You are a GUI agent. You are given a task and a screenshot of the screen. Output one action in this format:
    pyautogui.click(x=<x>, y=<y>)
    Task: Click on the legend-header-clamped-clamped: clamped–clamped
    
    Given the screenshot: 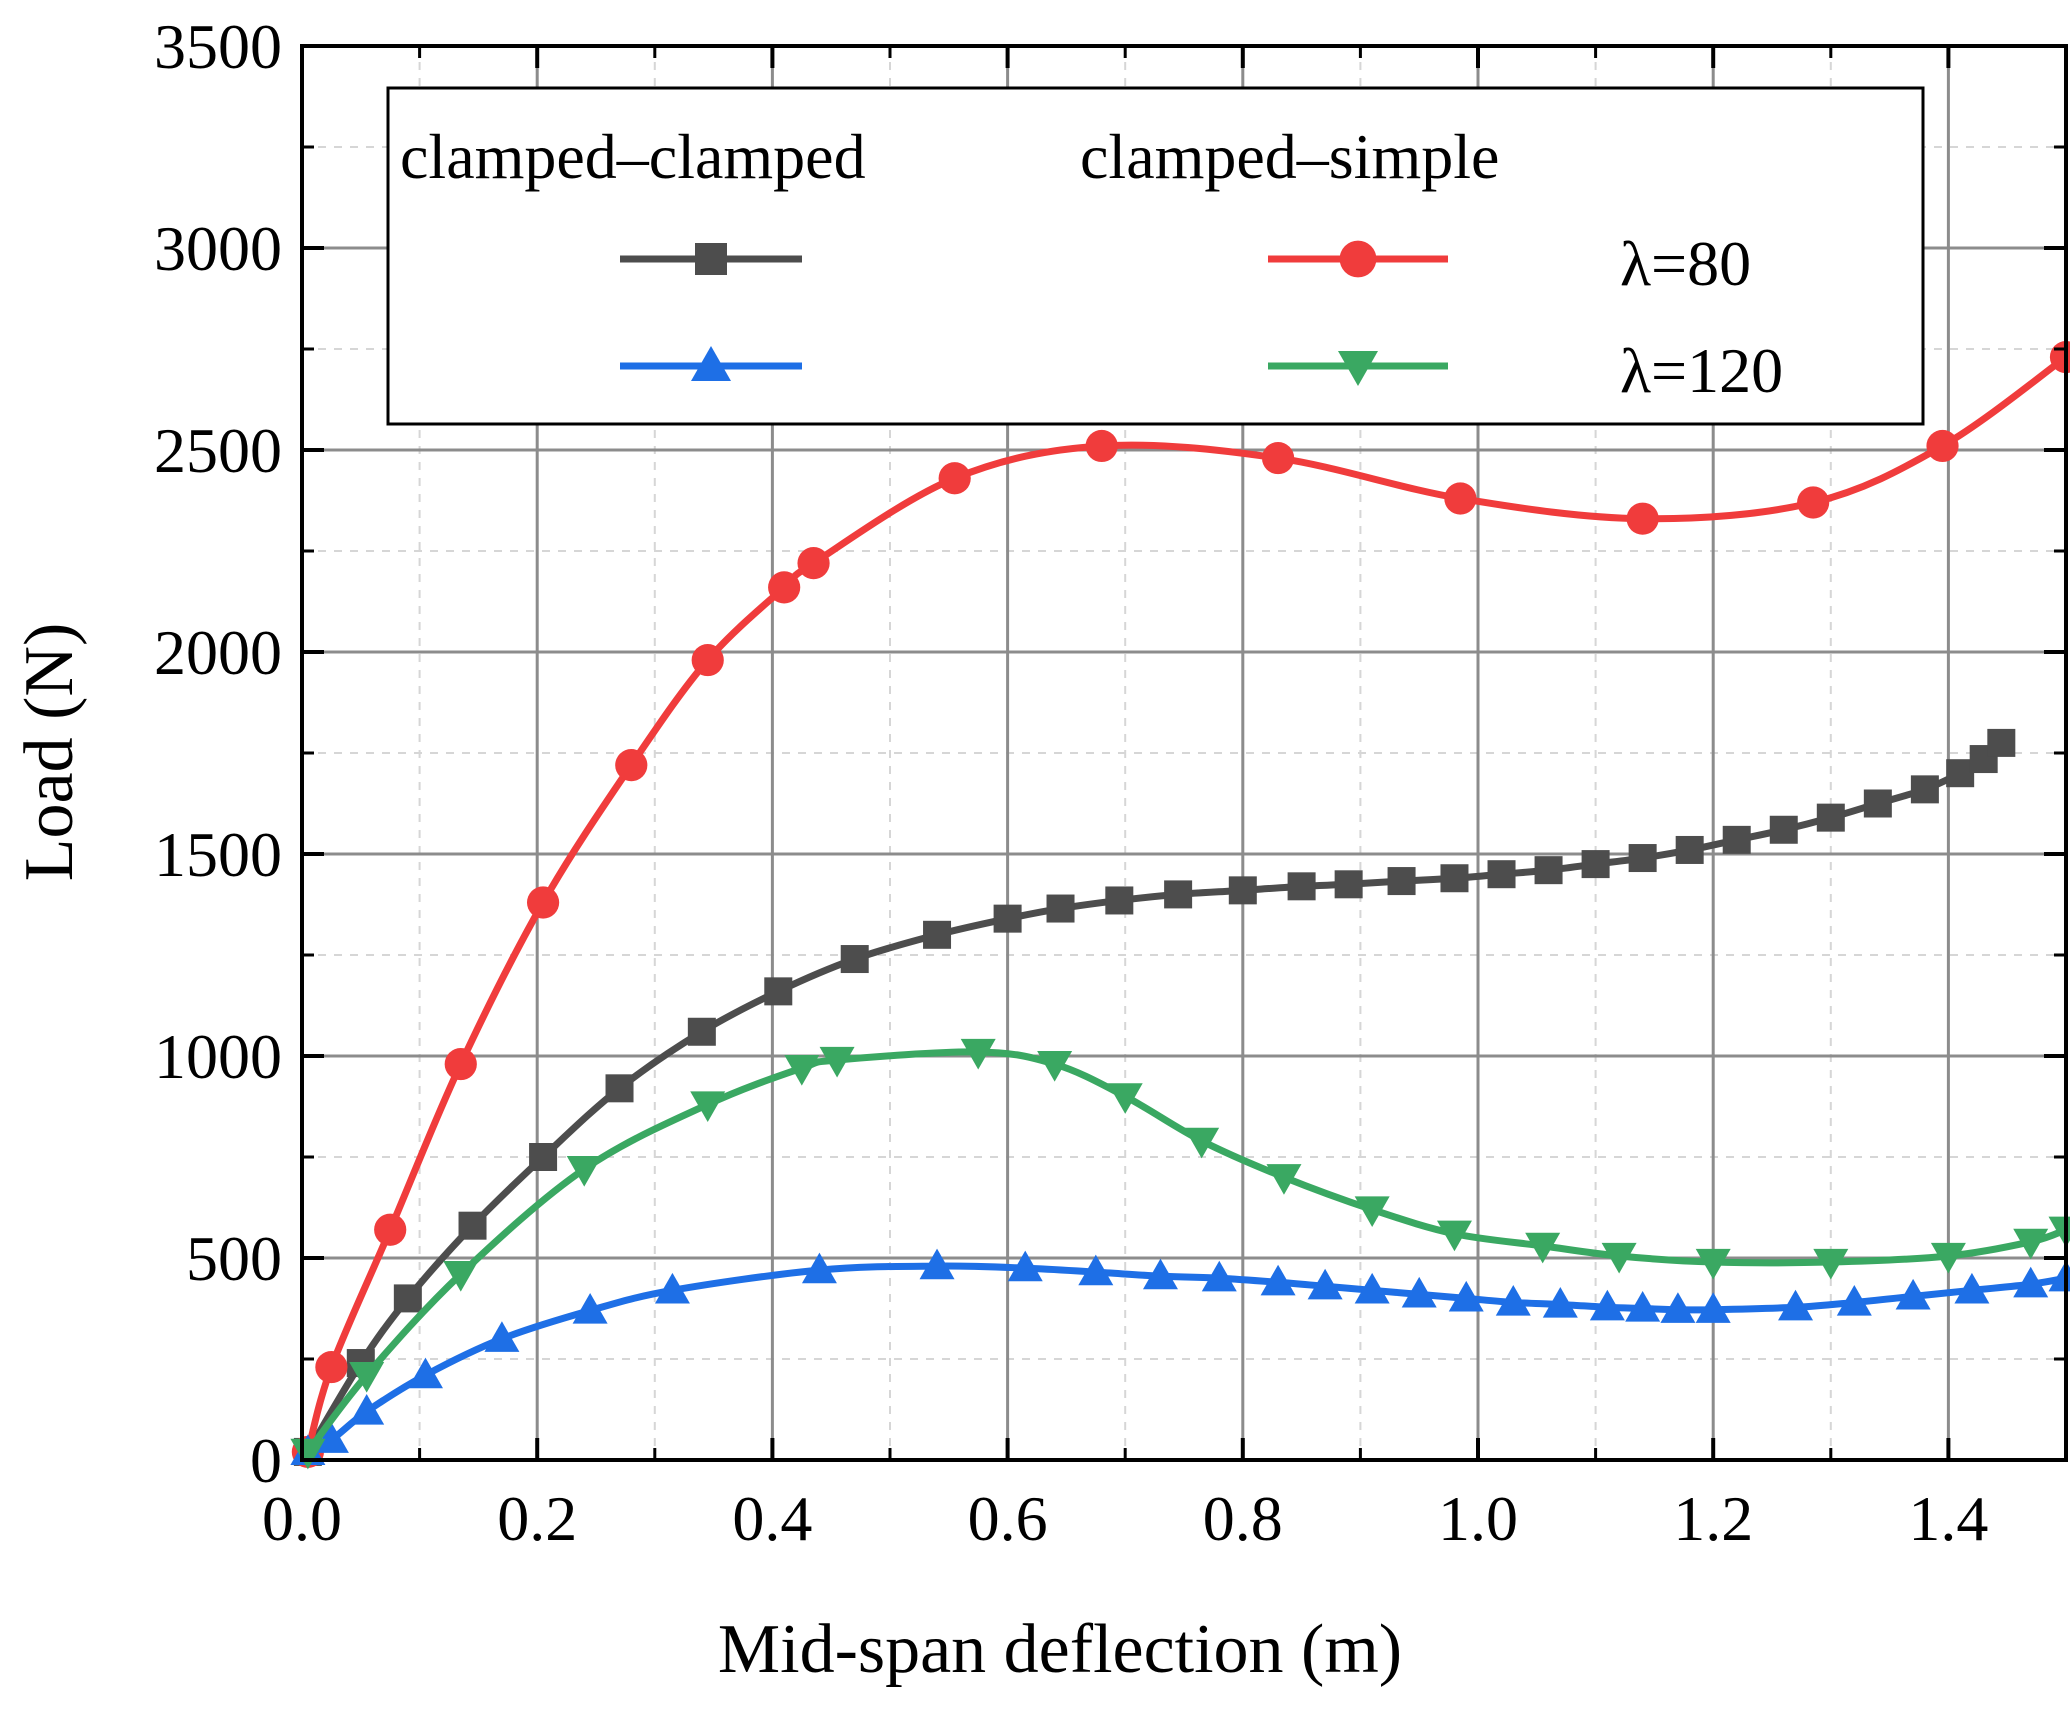 What is the action you would take?
    pyautogui.click(x=633, y=156)
    